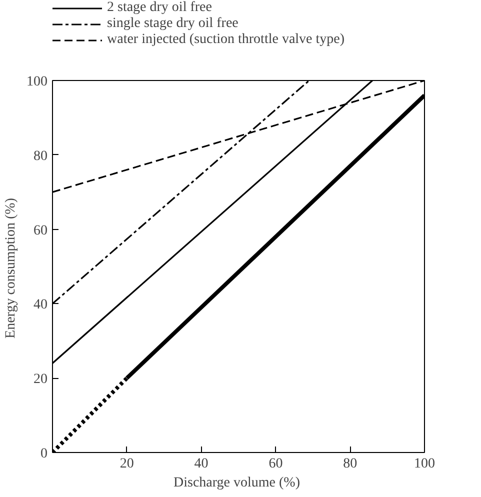  What do you see at coordinates (41, 305) in the screenshot?
I see `y-tick-label: 40` at bounding box center [41, 305].